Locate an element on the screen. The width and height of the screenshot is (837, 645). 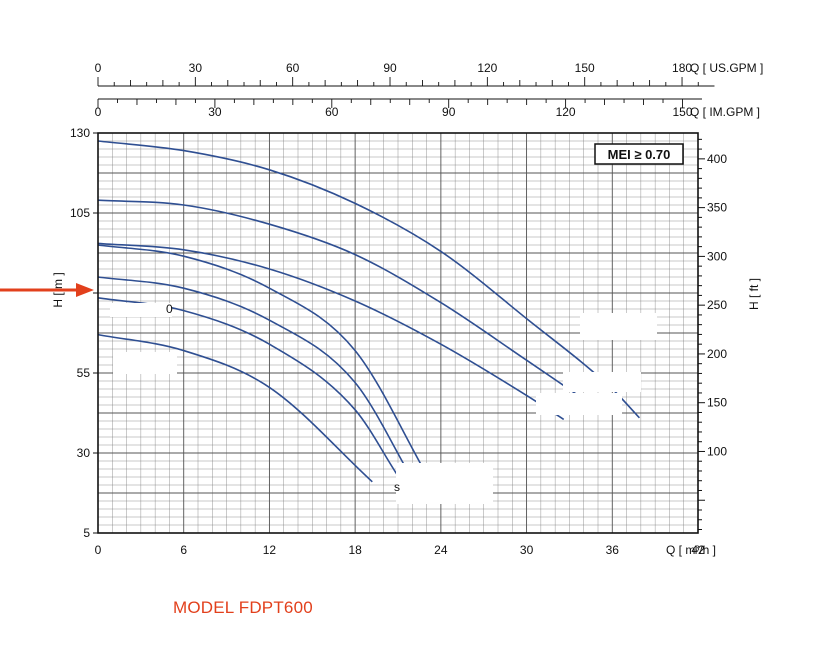
top-axis-imgpm-title: Q [ IM.GPM ] is located at coordinates (725, 112).